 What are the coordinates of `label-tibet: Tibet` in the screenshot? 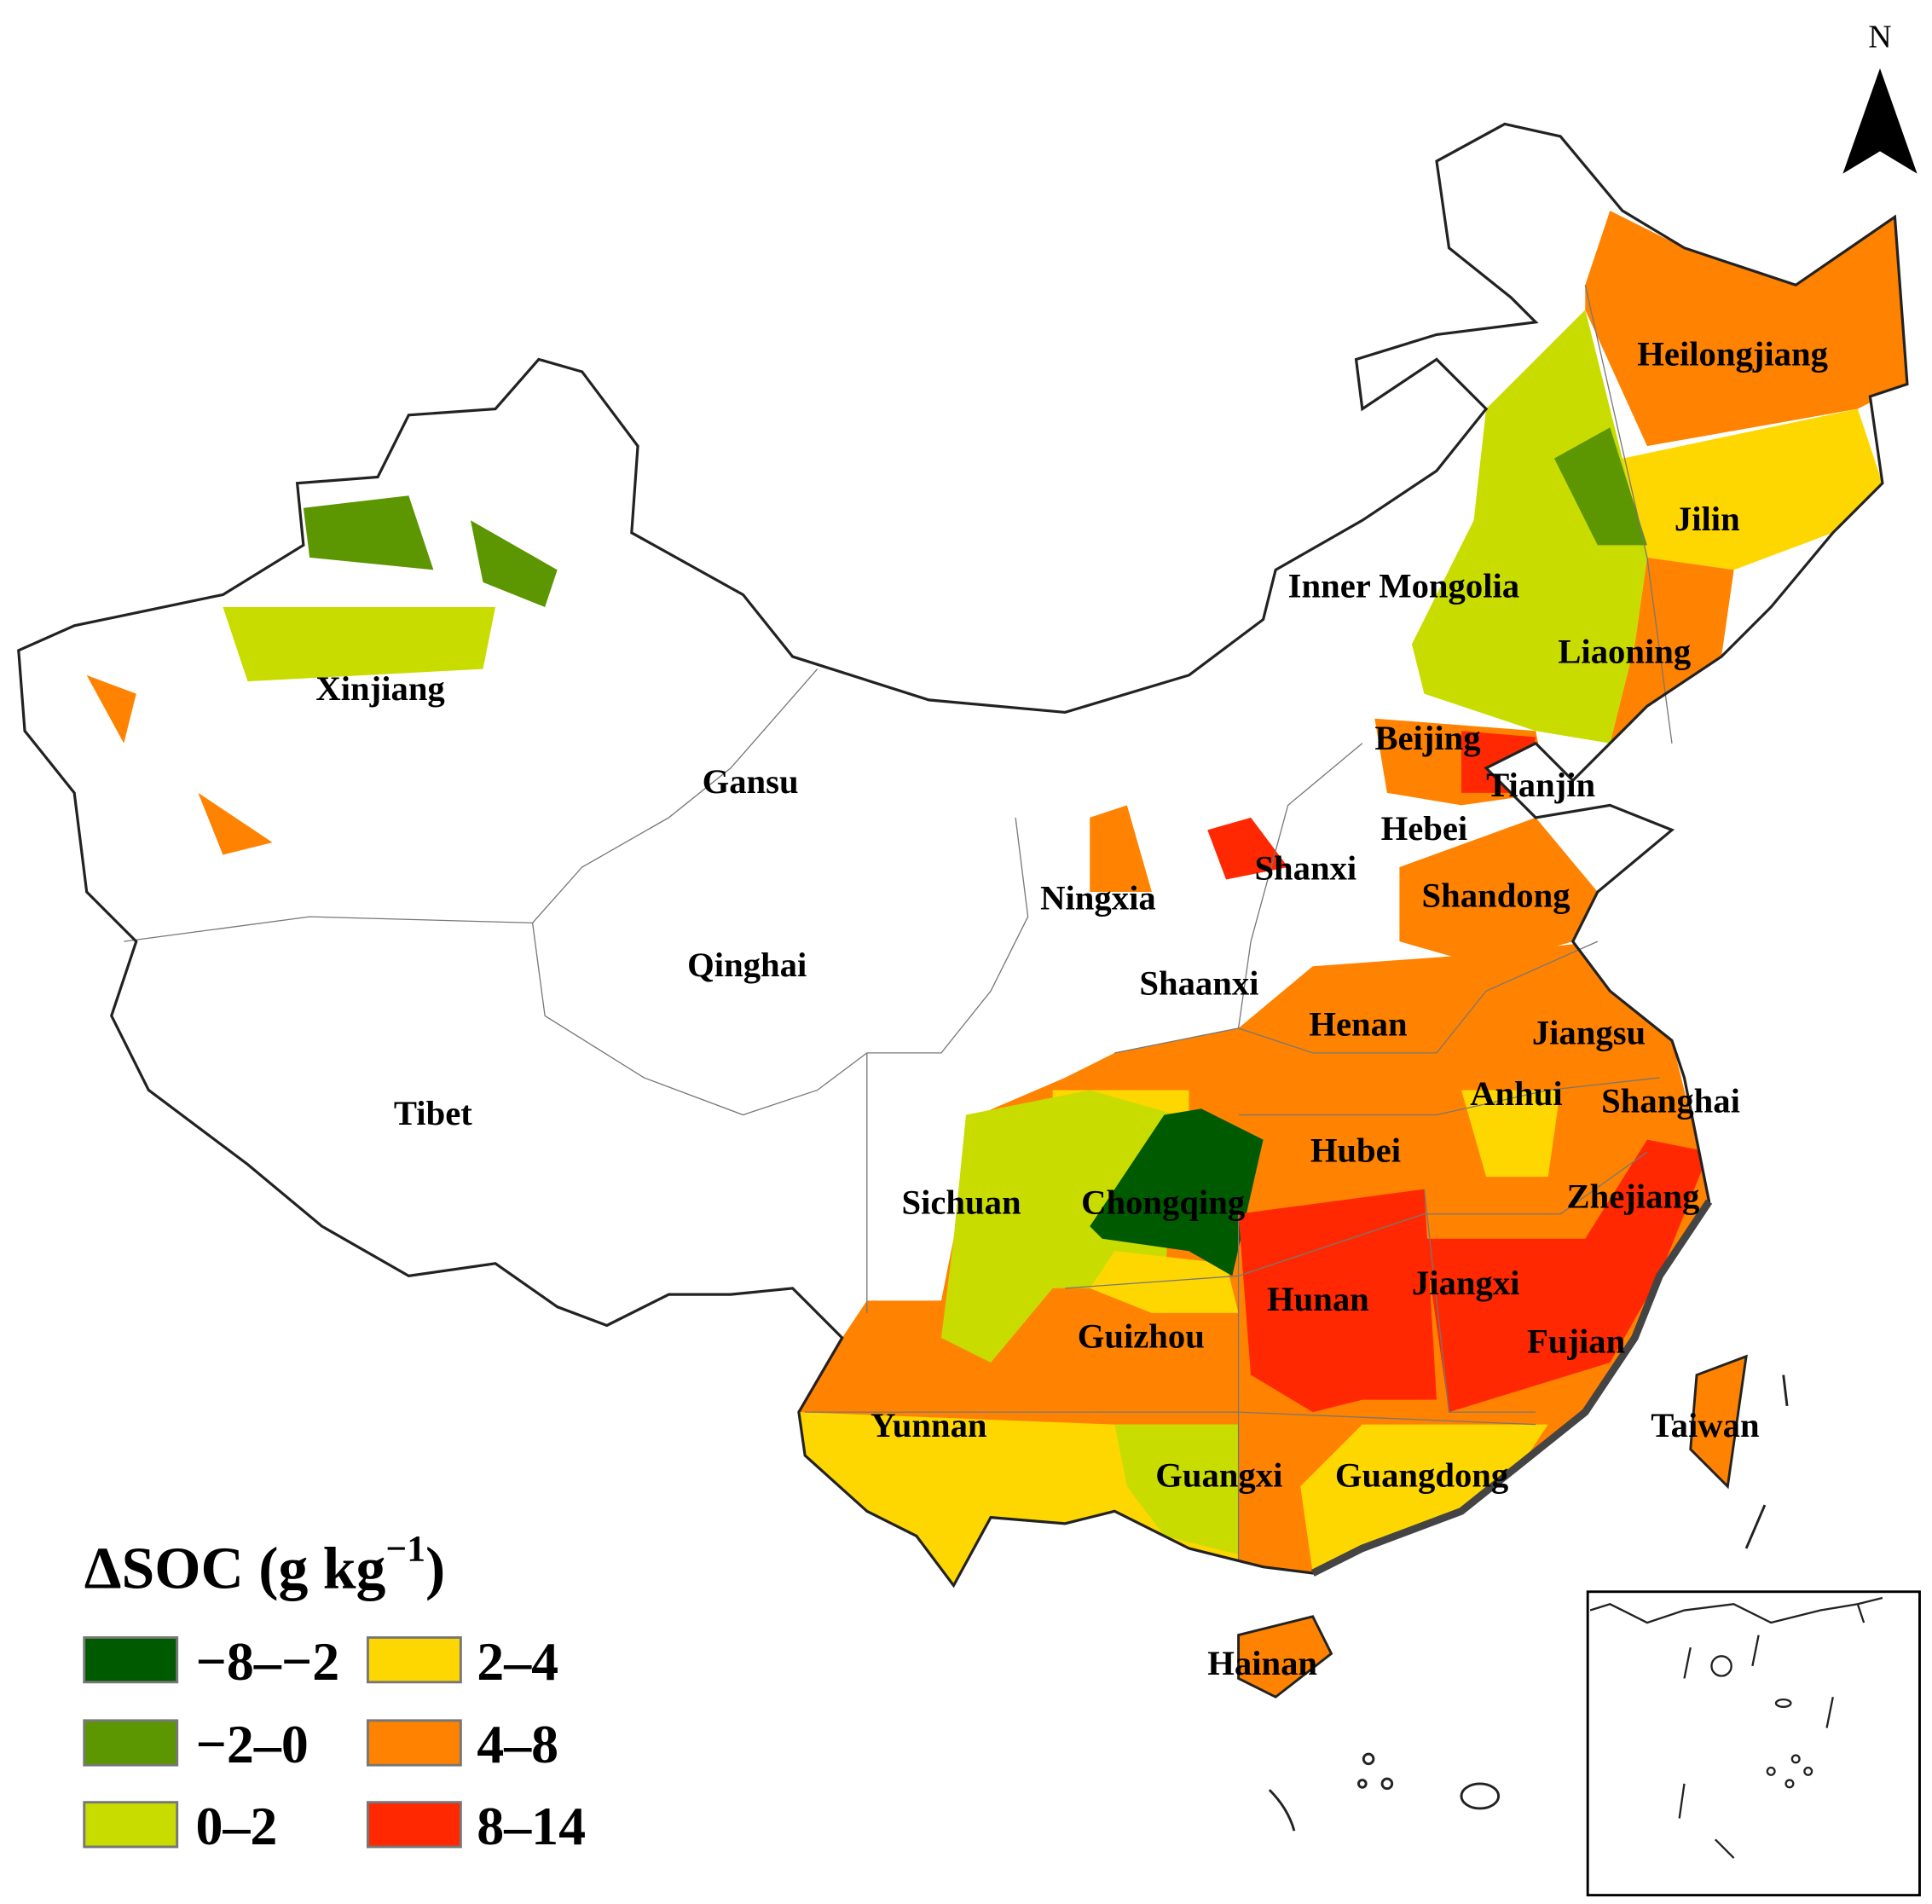 It's located at (433, 1113).